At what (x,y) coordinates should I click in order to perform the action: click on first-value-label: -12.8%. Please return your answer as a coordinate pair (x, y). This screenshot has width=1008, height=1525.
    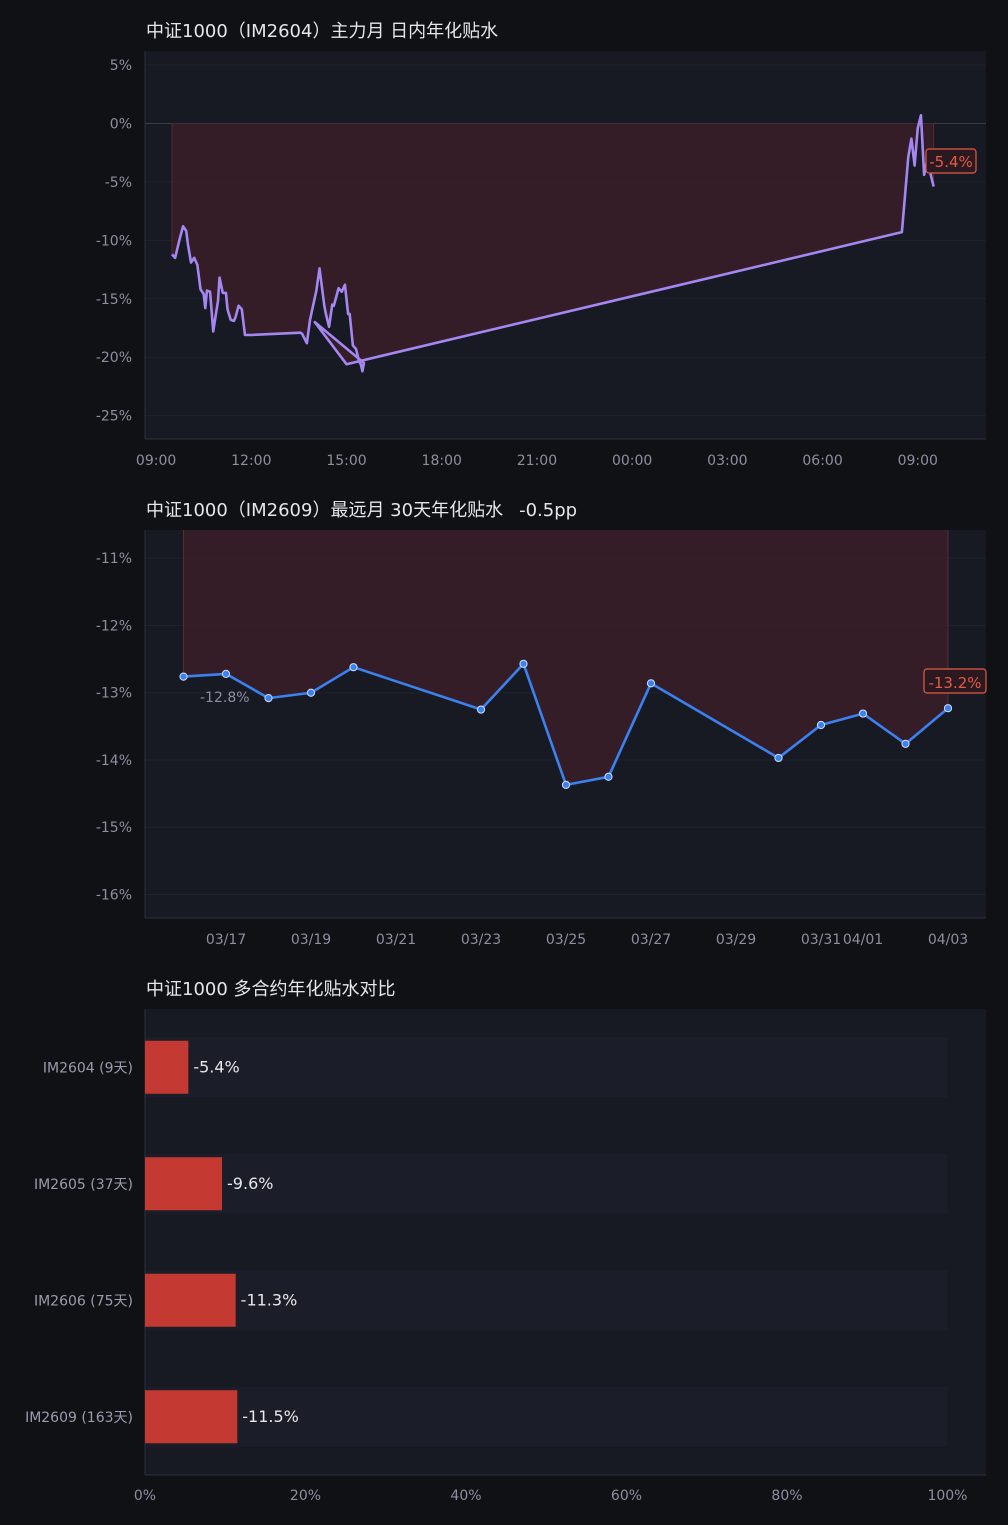
    Looking at the image, I should click on (225, 698).